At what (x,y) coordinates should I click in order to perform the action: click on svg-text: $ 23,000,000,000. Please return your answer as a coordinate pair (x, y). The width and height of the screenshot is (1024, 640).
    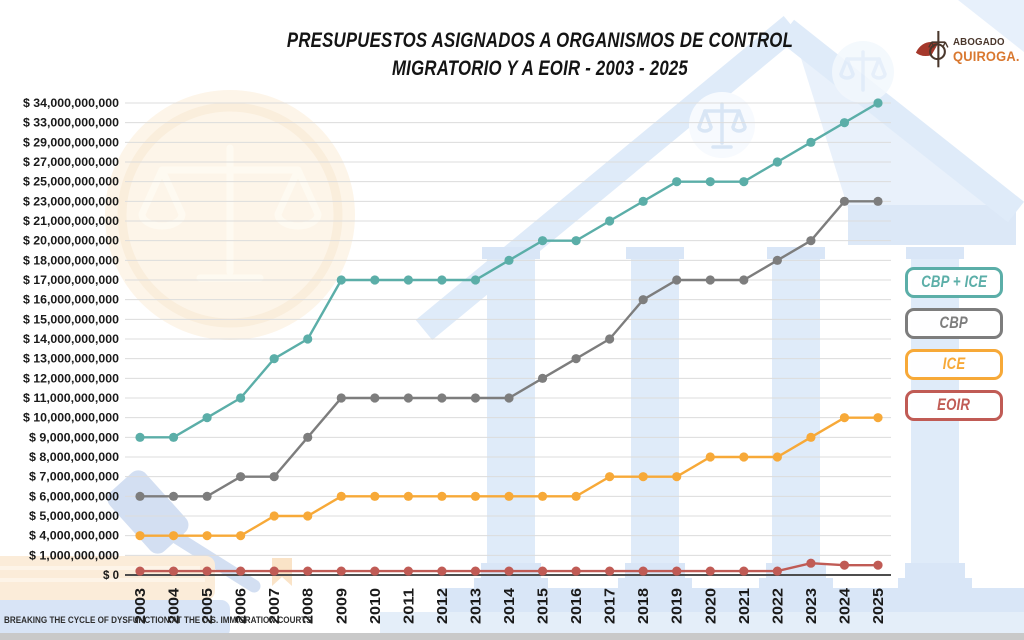
    Looking at the image, I should click on (71, 202).